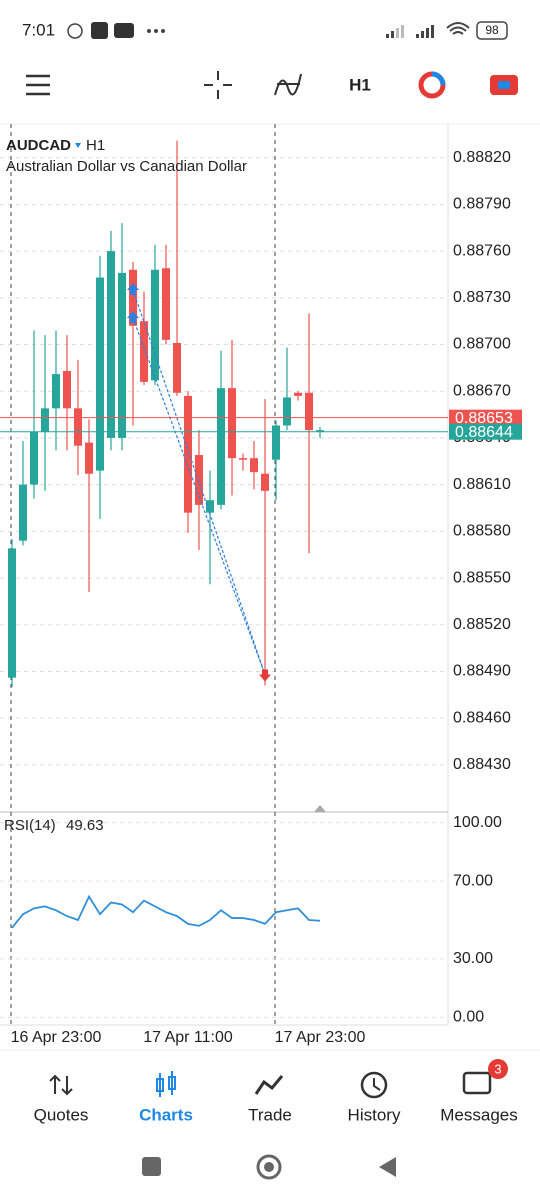  I want to click on nav-item: Trade, so click(270, 1114).